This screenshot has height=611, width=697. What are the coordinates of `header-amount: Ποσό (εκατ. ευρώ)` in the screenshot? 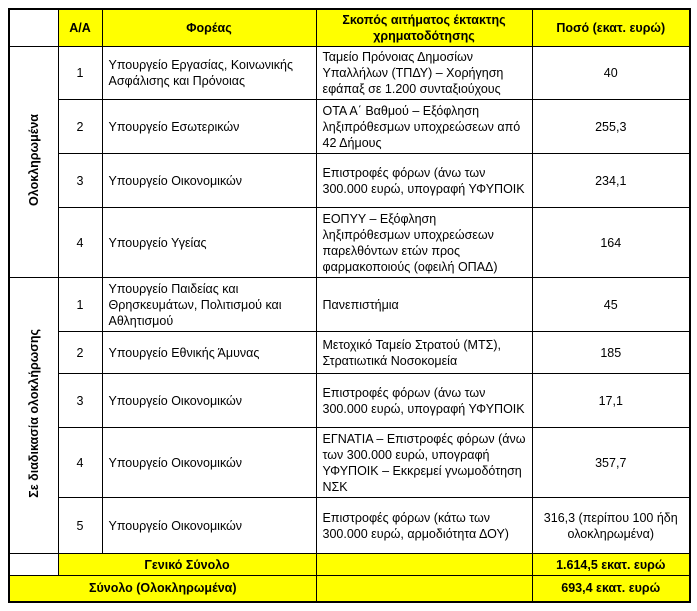 It's located at (611, 27).